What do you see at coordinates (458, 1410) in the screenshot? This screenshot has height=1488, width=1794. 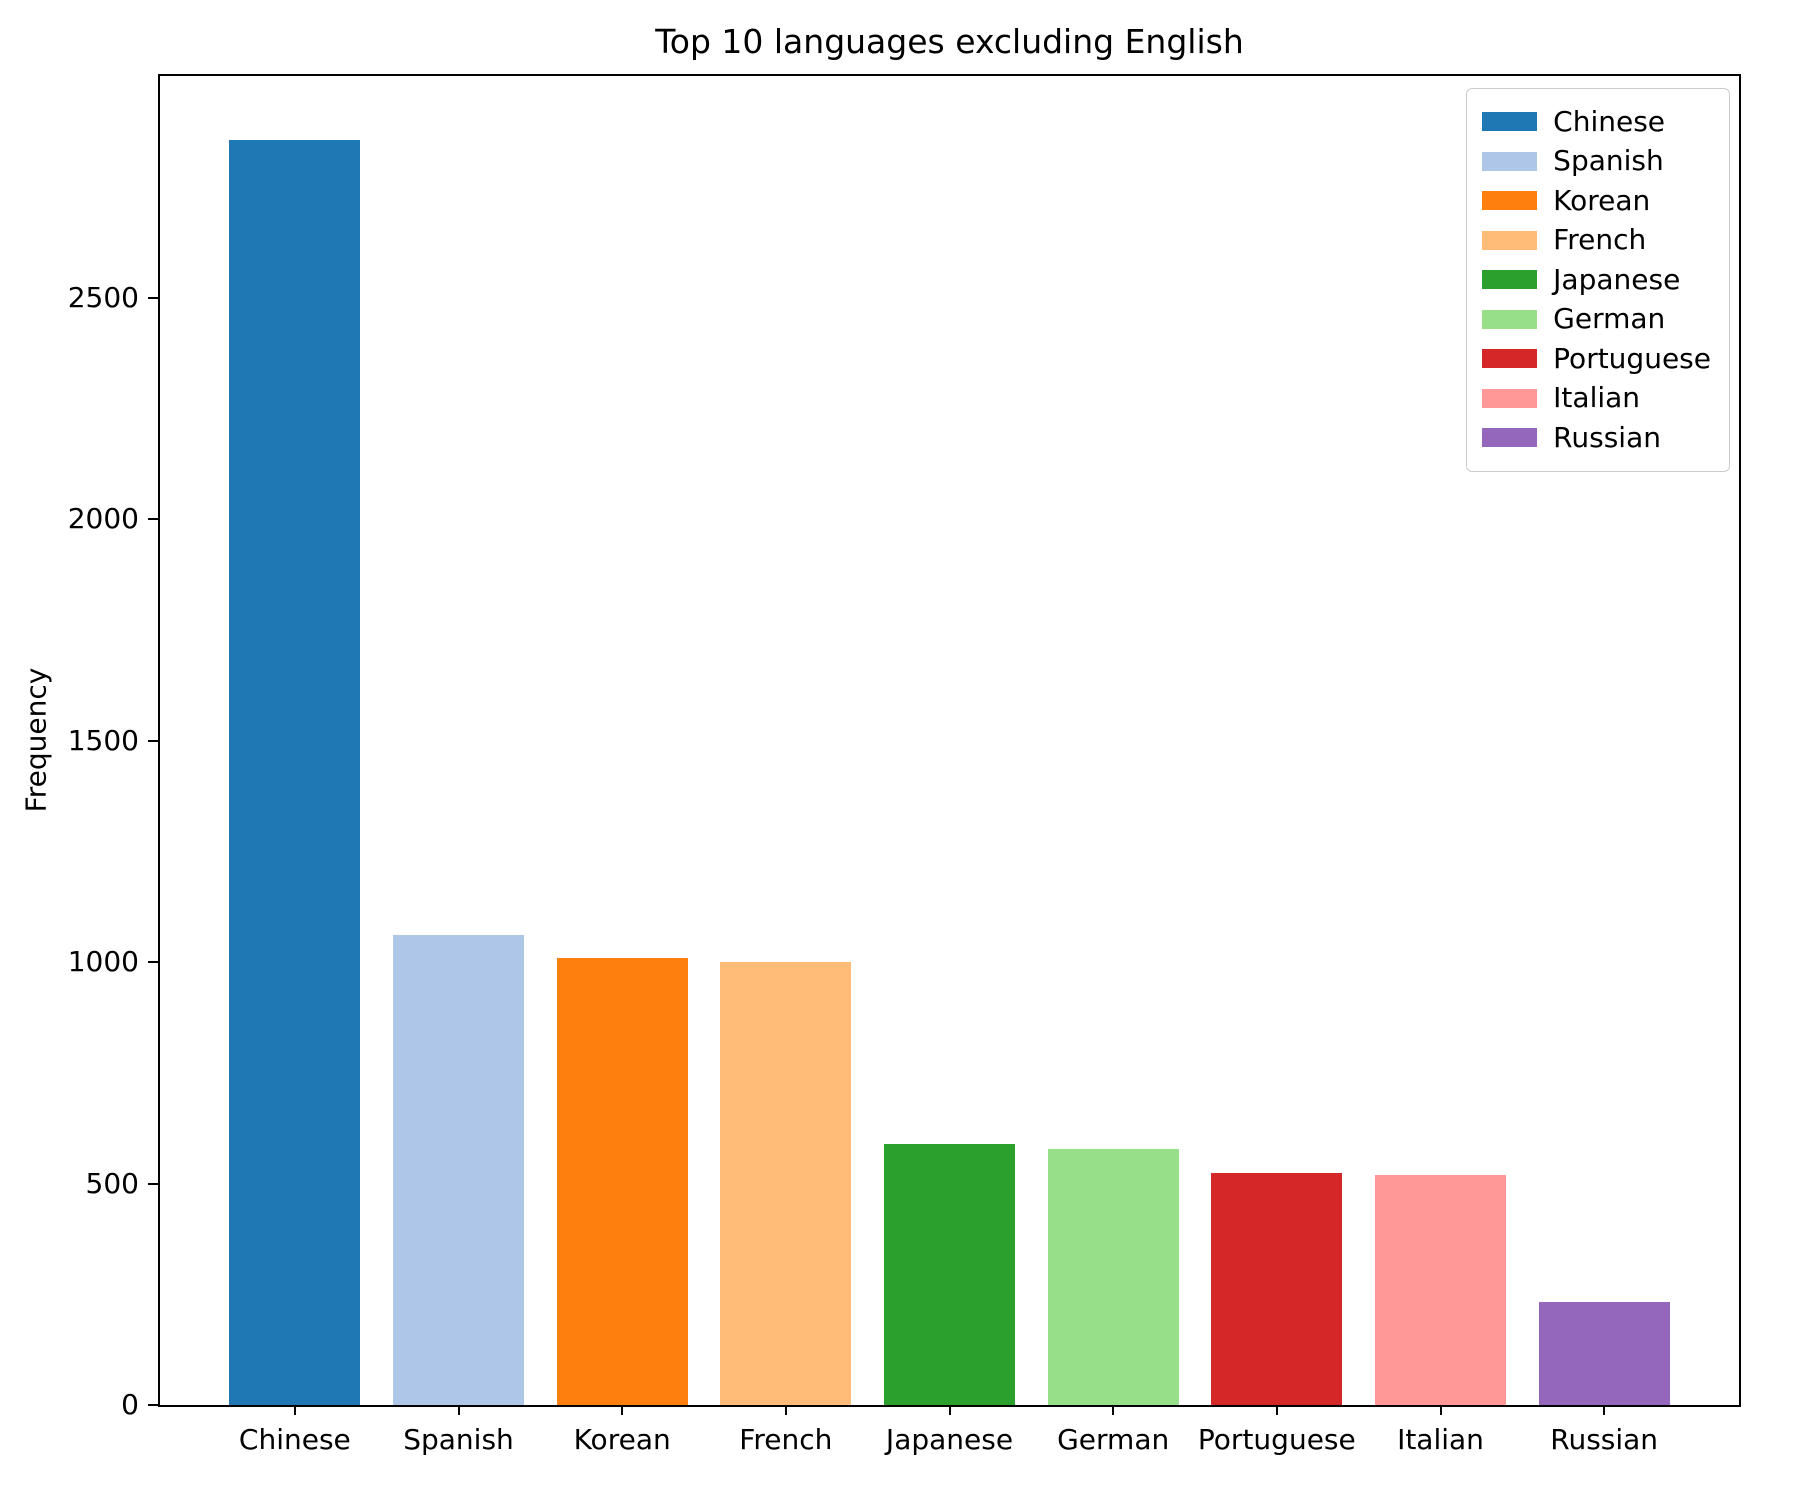 I see `xtick-mark-spanish` at bounding box center [458, 1410].